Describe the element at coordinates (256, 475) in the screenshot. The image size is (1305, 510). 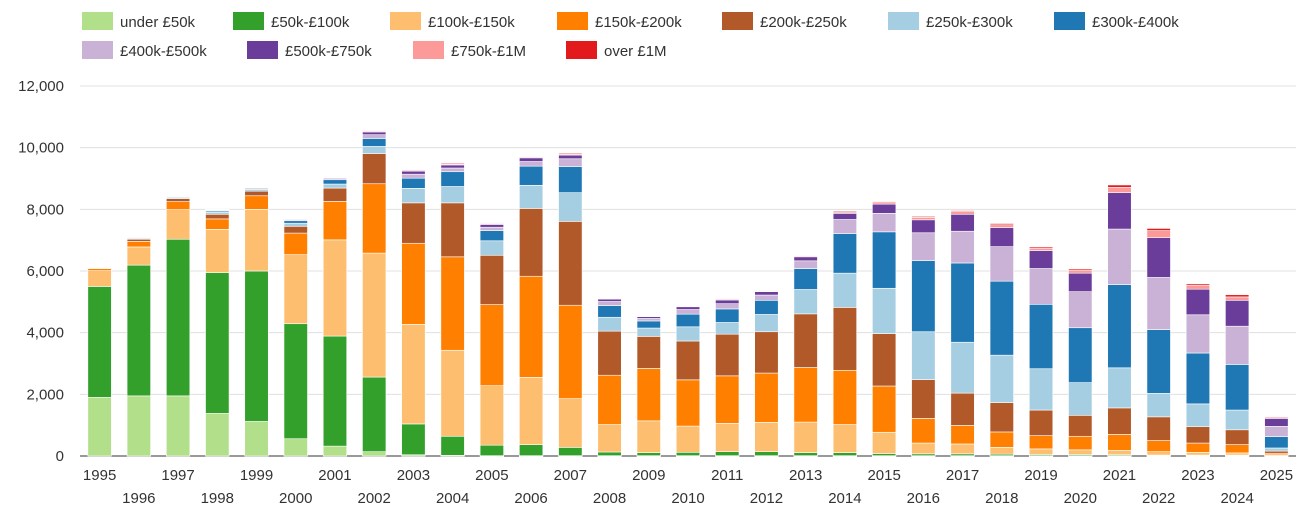
I see `x-tick-label-1999: 1999` at that location.